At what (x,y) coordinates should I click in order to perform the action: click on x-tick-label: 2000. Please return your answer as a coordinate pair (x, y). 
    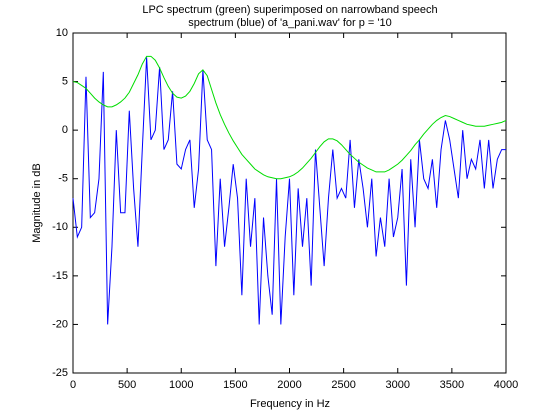
    Looking at the image, I should click on (289, 385).